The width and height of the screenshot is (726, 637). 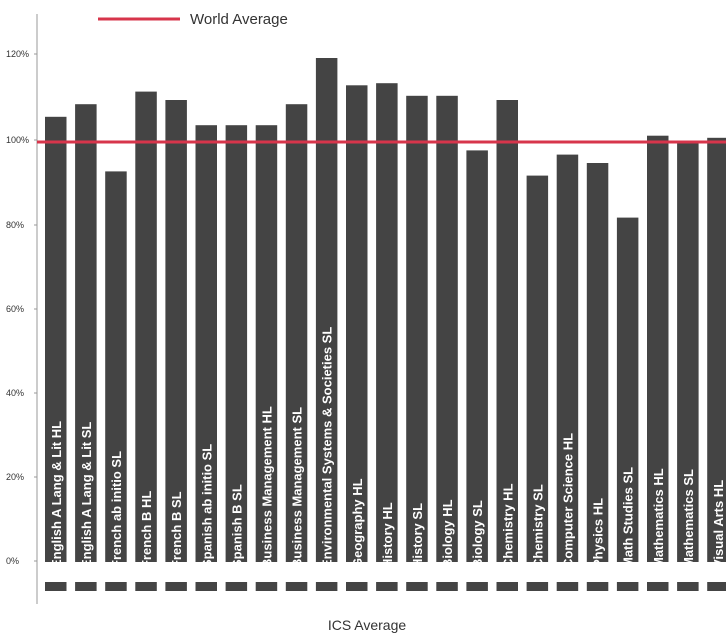 I want to click on bar-label: History HL, so click(x=387, y=535).